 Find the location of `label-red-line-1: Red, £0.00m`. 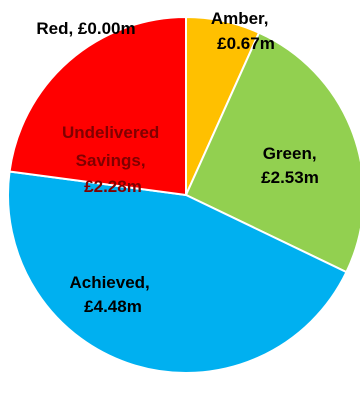

label-red-line-1: Red, £0.00m is located at coordinates (85, 28).